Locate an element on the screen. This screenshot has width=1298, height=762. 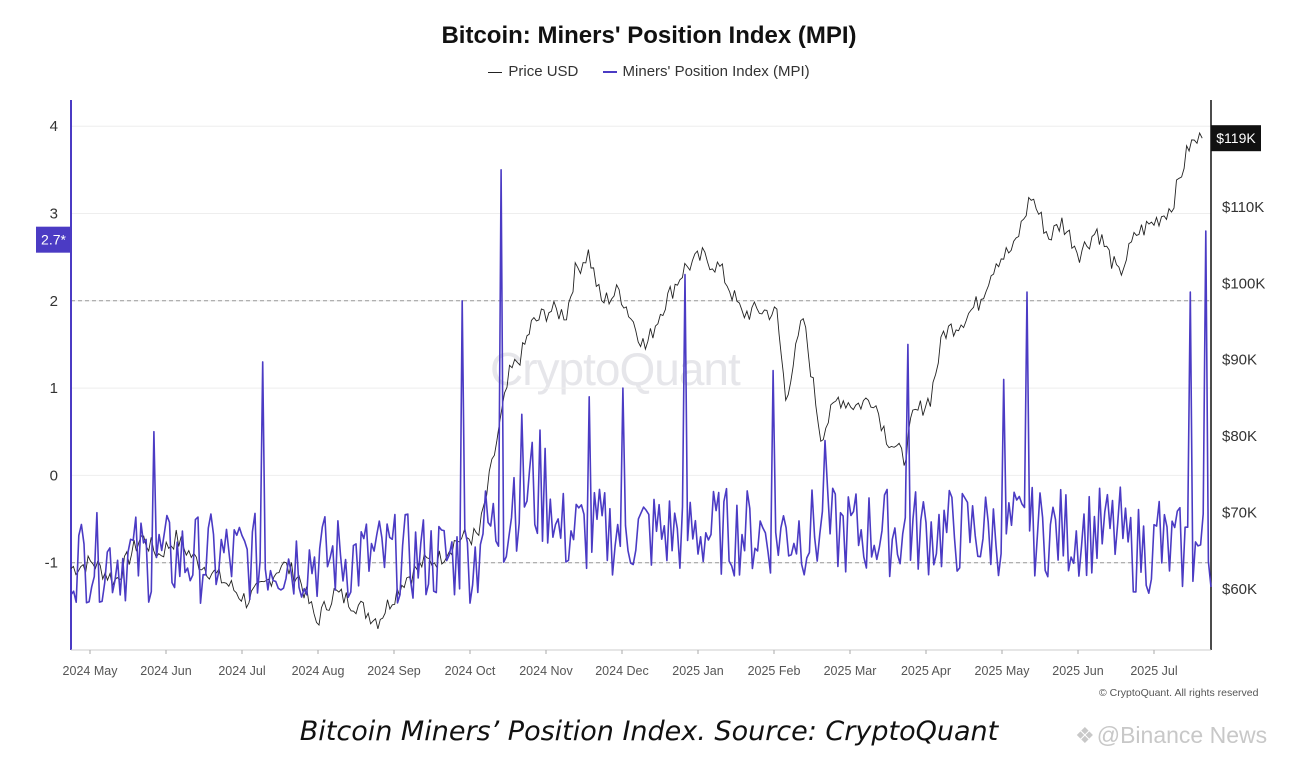
legend-label-price: Price USD is located at coordinates (543, 71).